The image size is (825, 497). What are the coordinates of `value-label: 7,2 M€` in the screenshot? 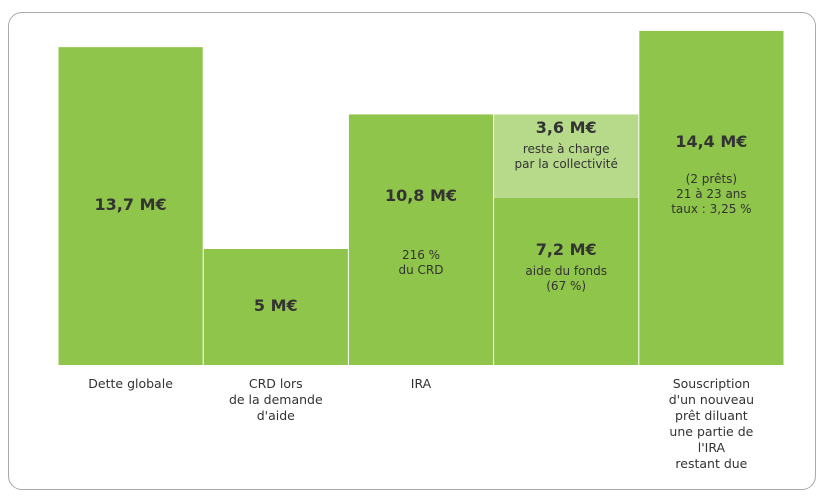 It's located at (566, 250).